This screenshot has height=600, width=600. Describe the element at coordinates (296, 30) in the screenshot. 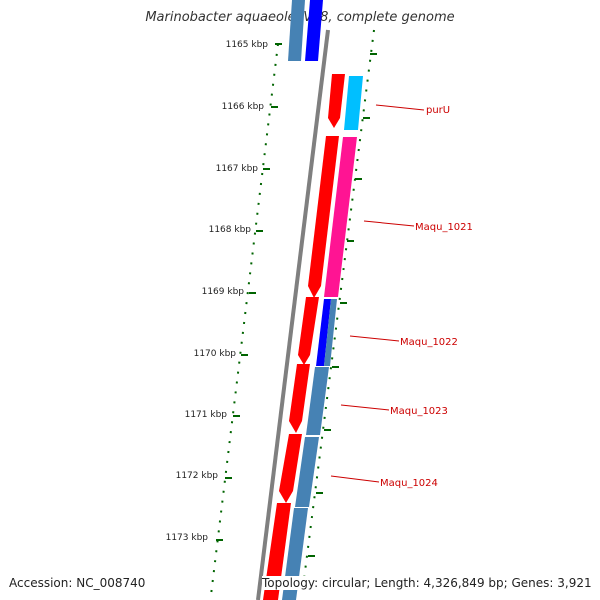

I see `gene-top-steelblue` at that location.